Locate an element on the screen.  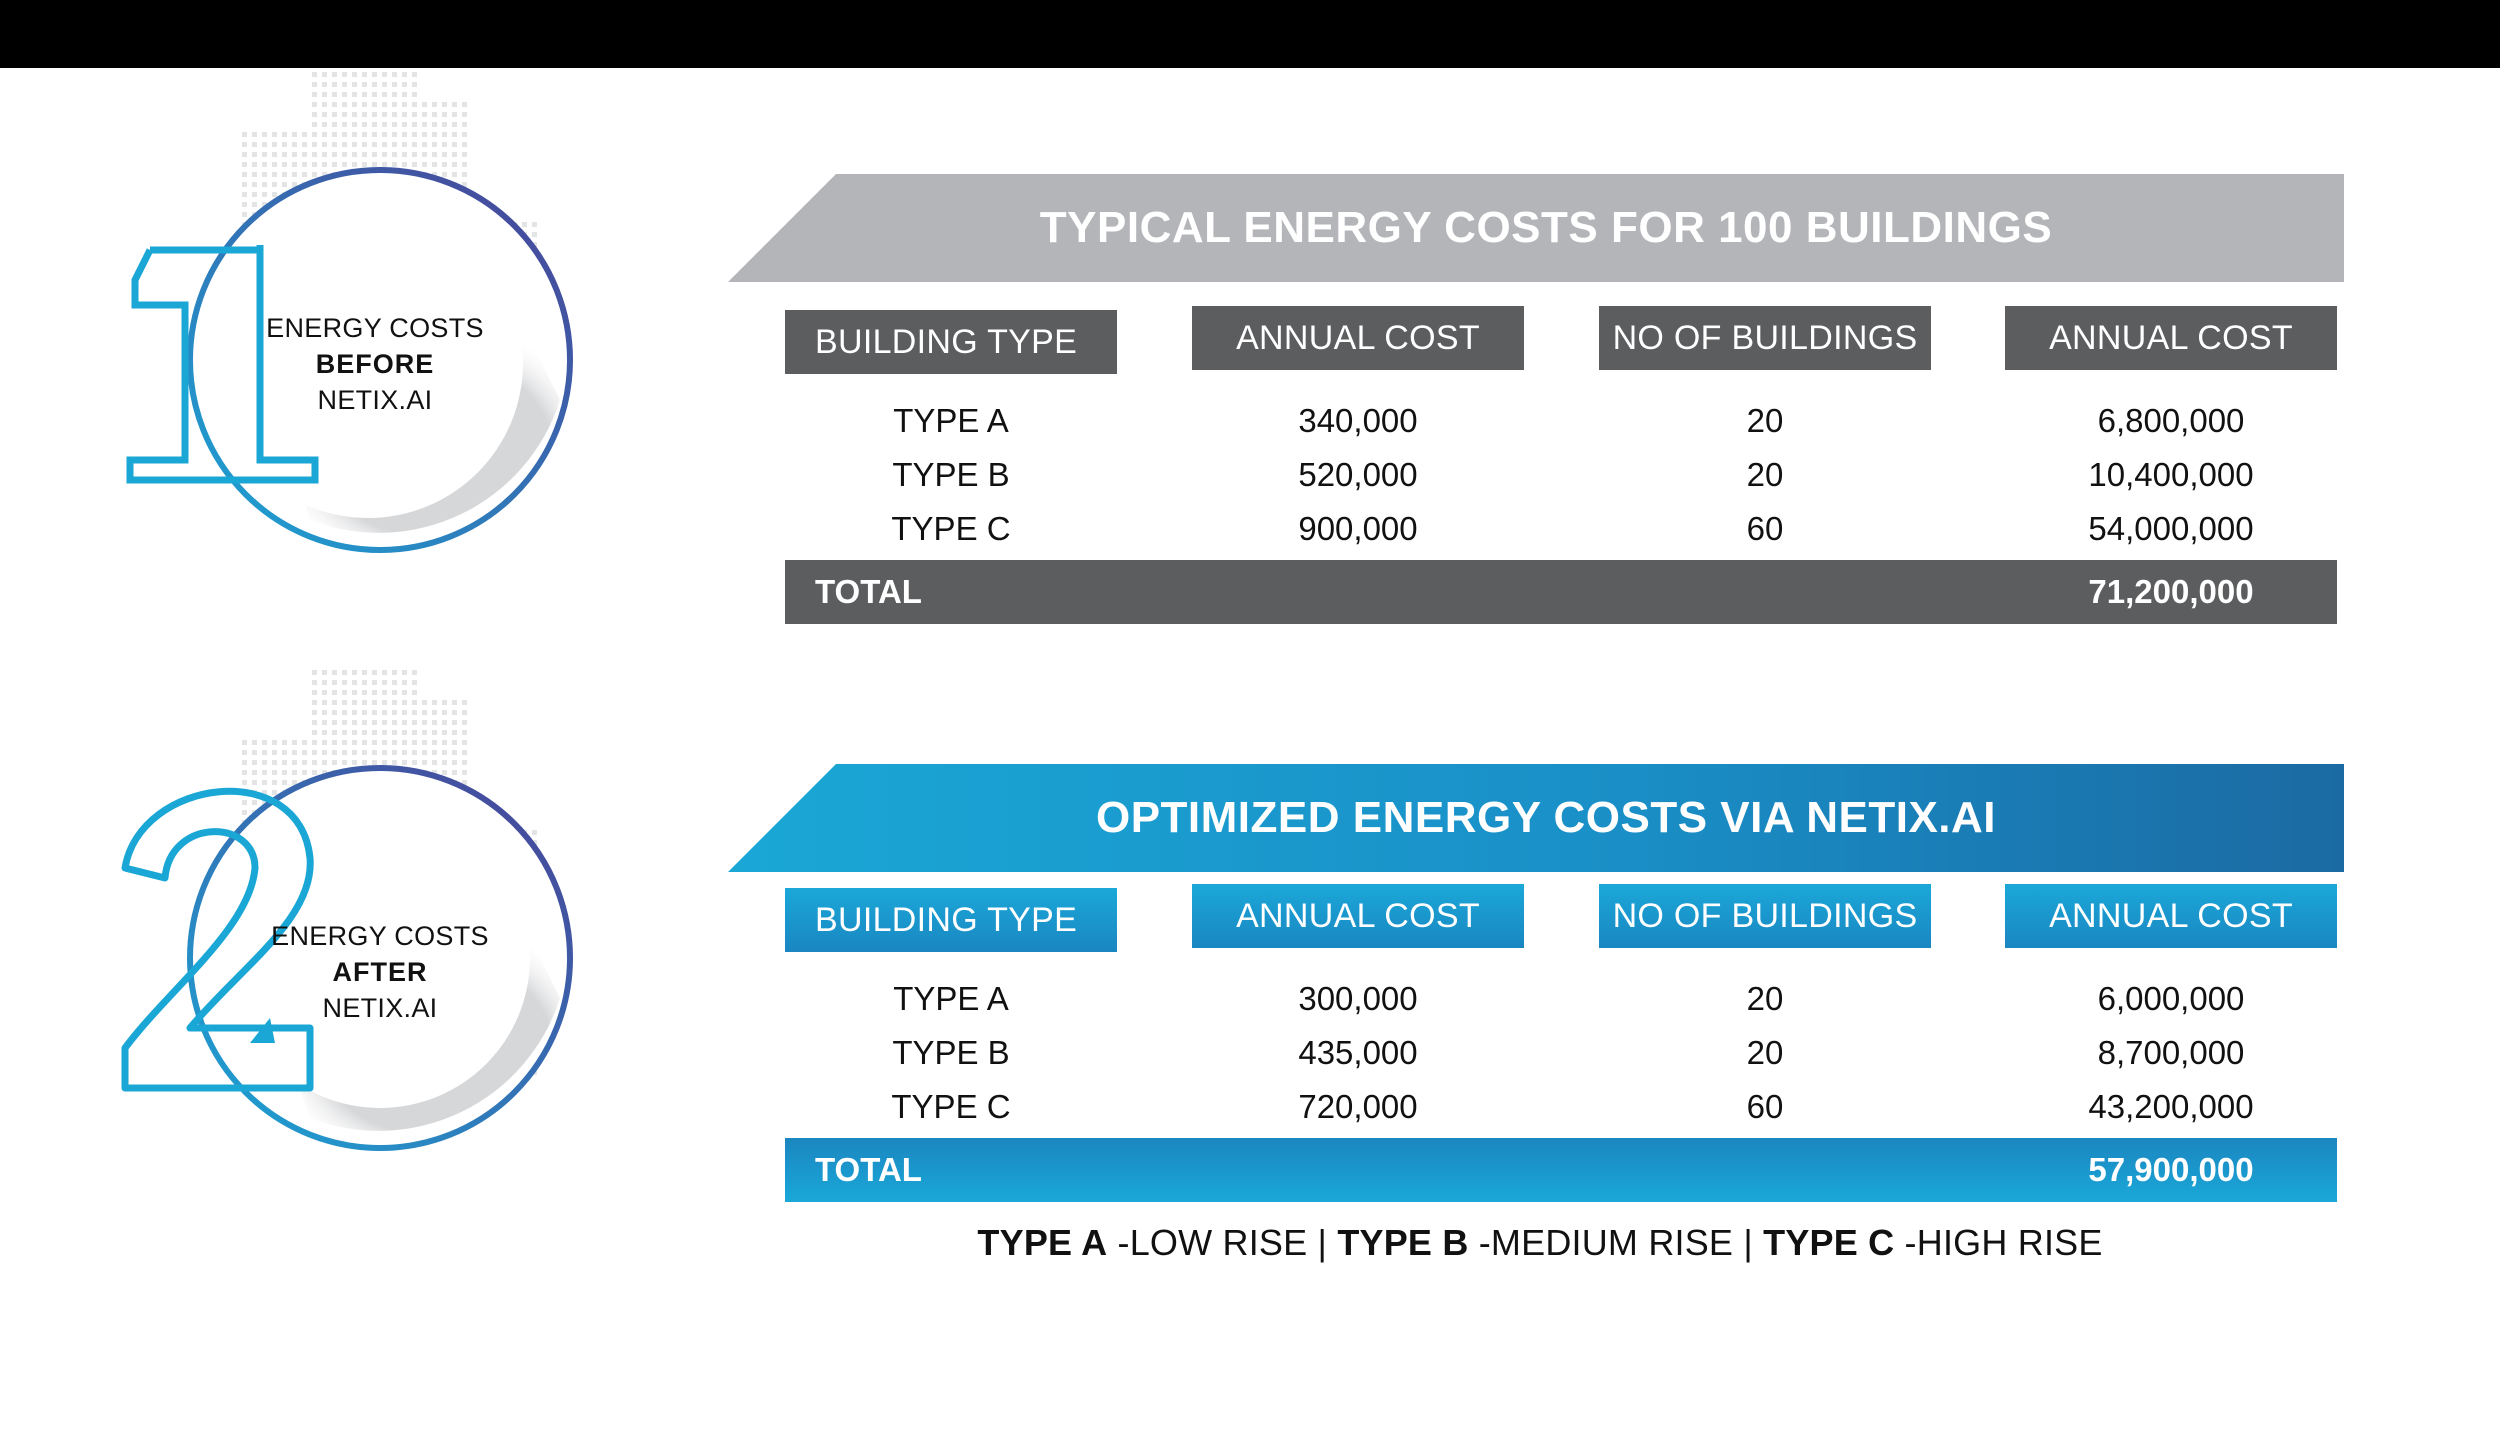
cell-annual-cost-total: 54,000,000 is located at coordinates (2171, 528).